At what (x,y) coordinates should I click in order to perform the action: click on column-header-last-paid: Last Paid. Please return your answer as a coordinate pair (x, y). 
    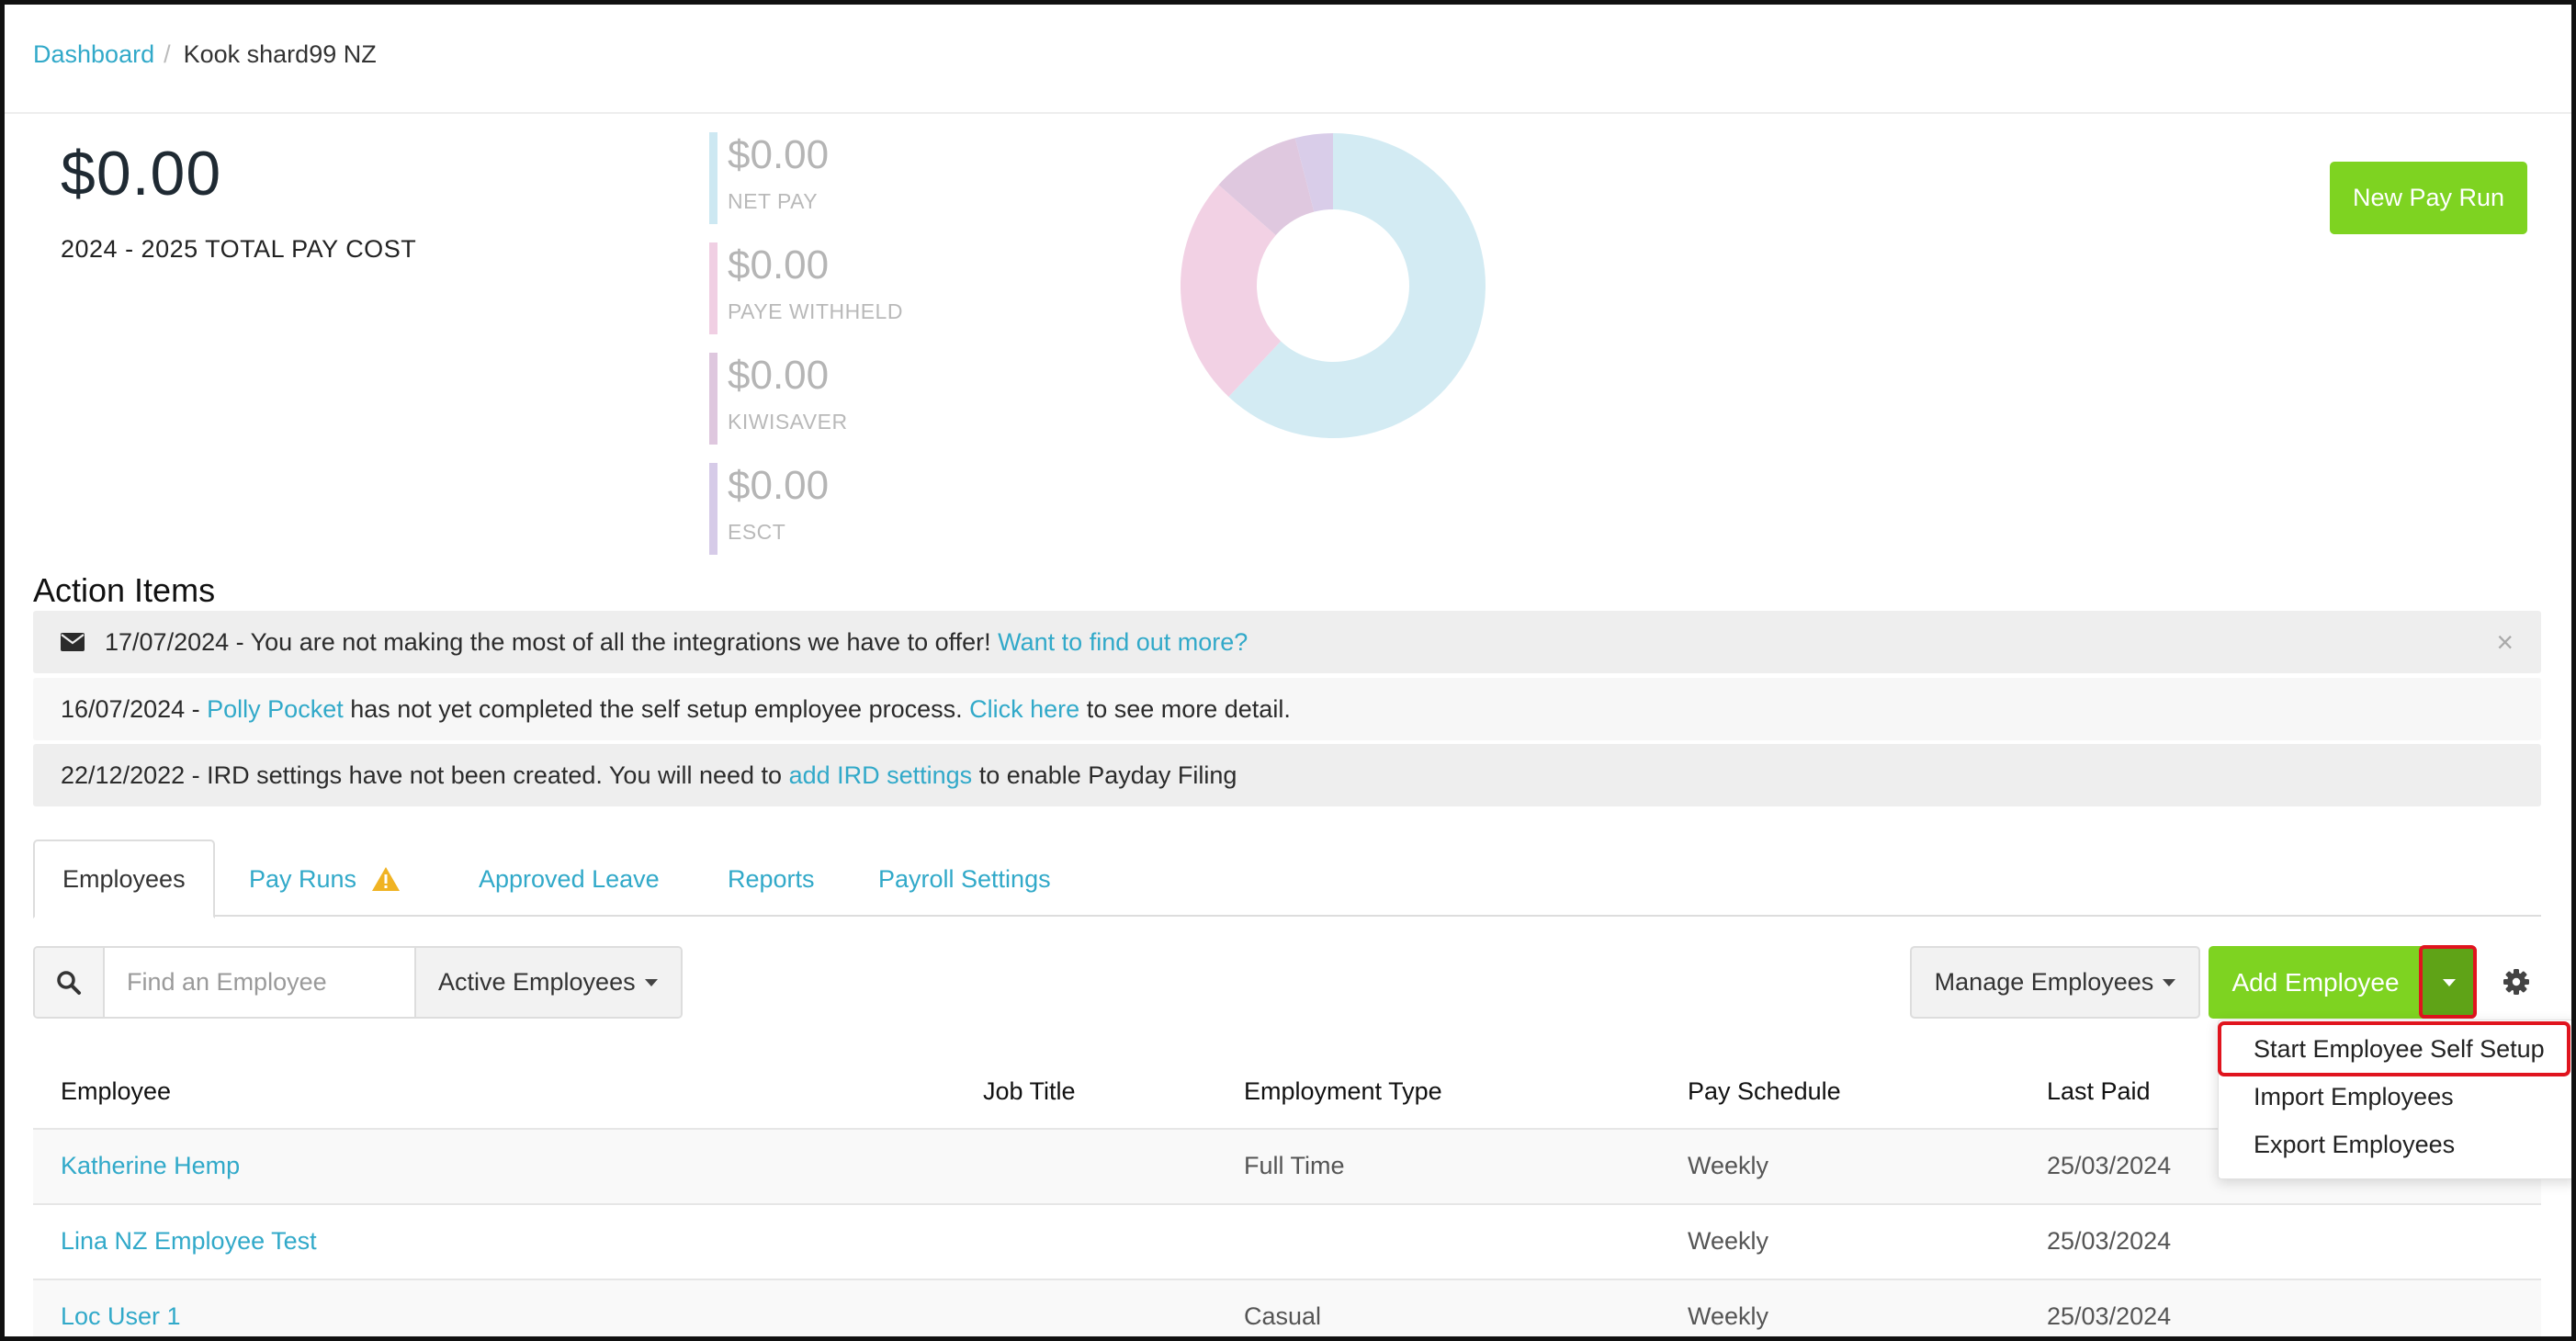
    Looking at the image, I should click on (2099, 1091).